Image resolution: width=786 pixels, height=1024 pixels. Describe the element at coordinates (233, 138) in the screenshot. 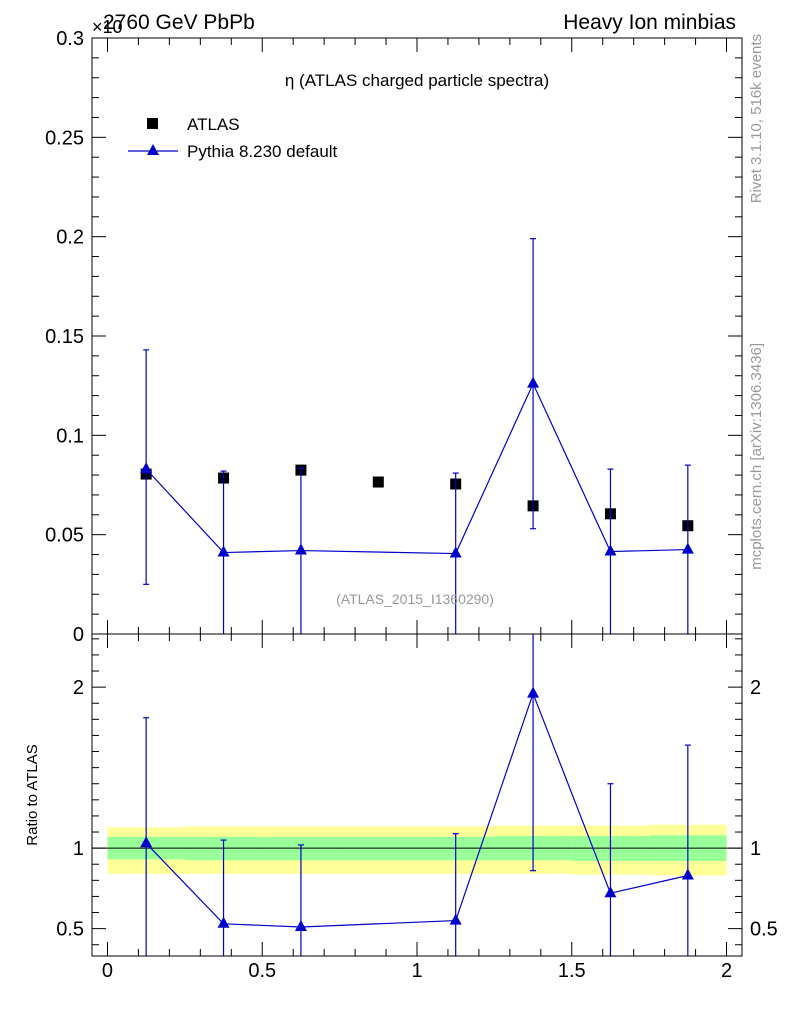

I see `legend: ATLAS Pythia 8.230 default` at that location.